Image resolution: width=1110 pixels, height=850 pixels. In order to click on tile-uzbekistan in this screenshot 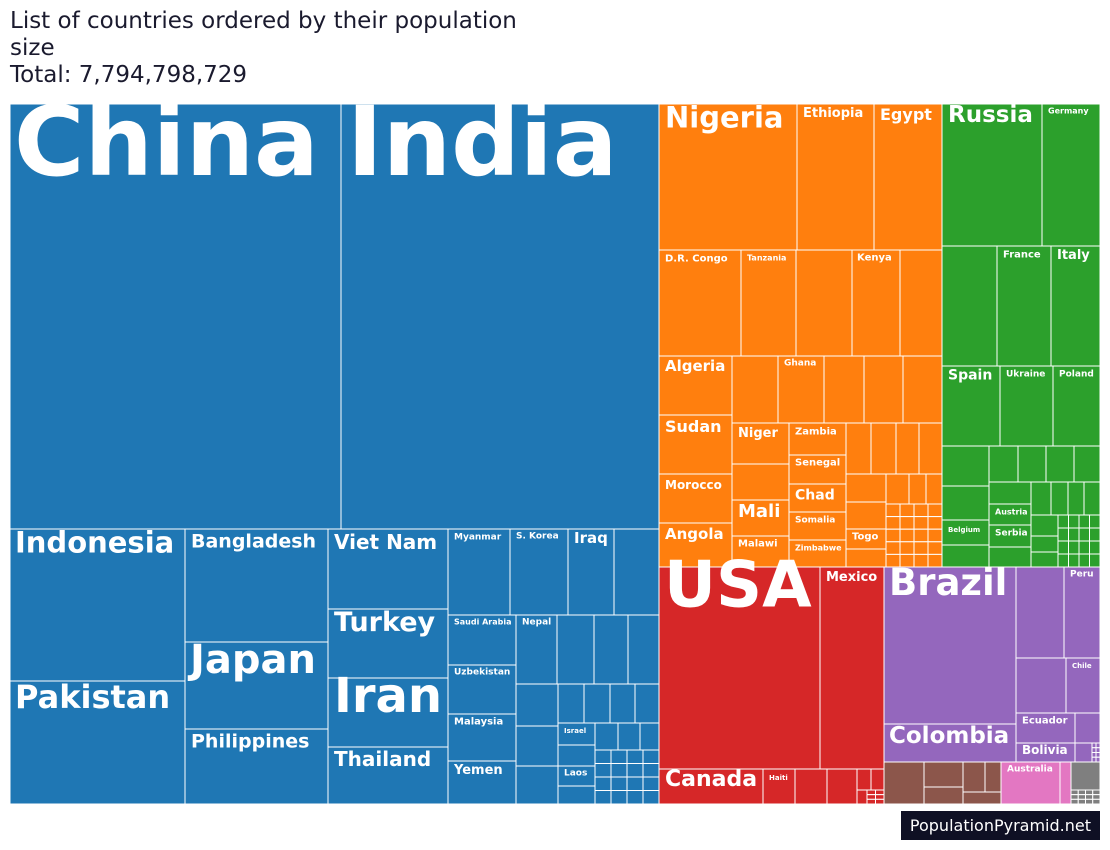, I will do `click(482, 689)`.